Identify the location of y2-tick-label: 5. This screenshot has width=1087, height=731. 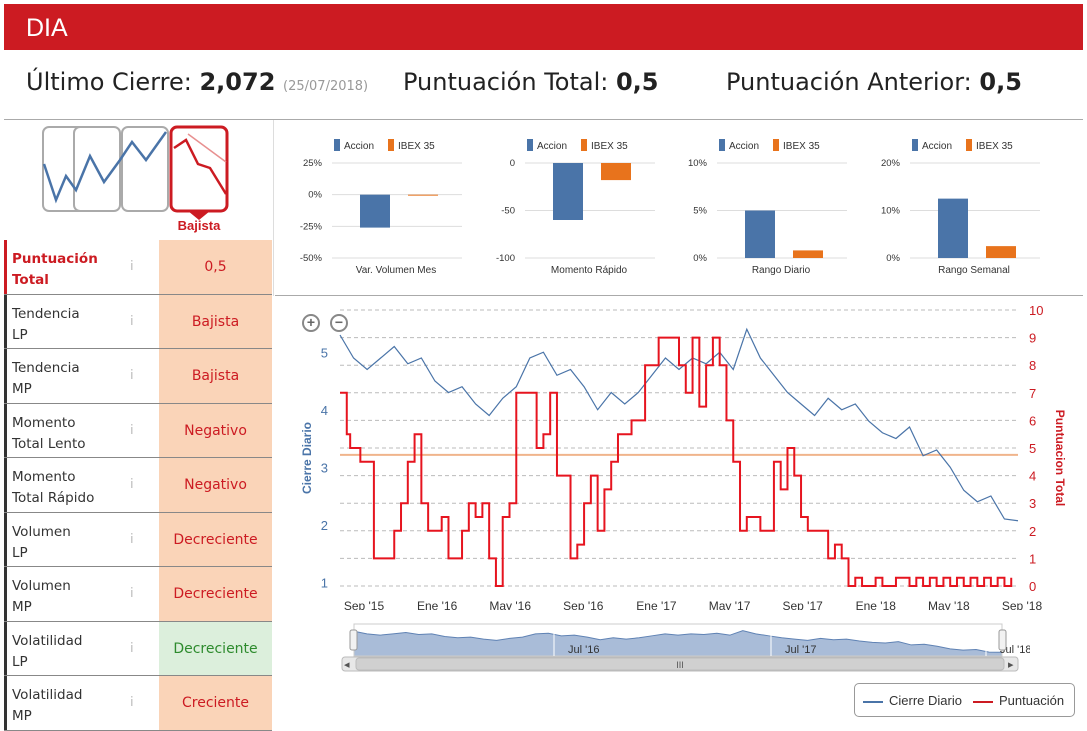
(1032, 448).